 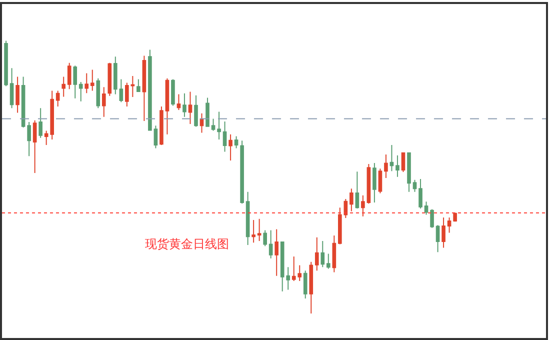 I want to click on annotation: 现货黄金日线图, so click(x=187, y=244).